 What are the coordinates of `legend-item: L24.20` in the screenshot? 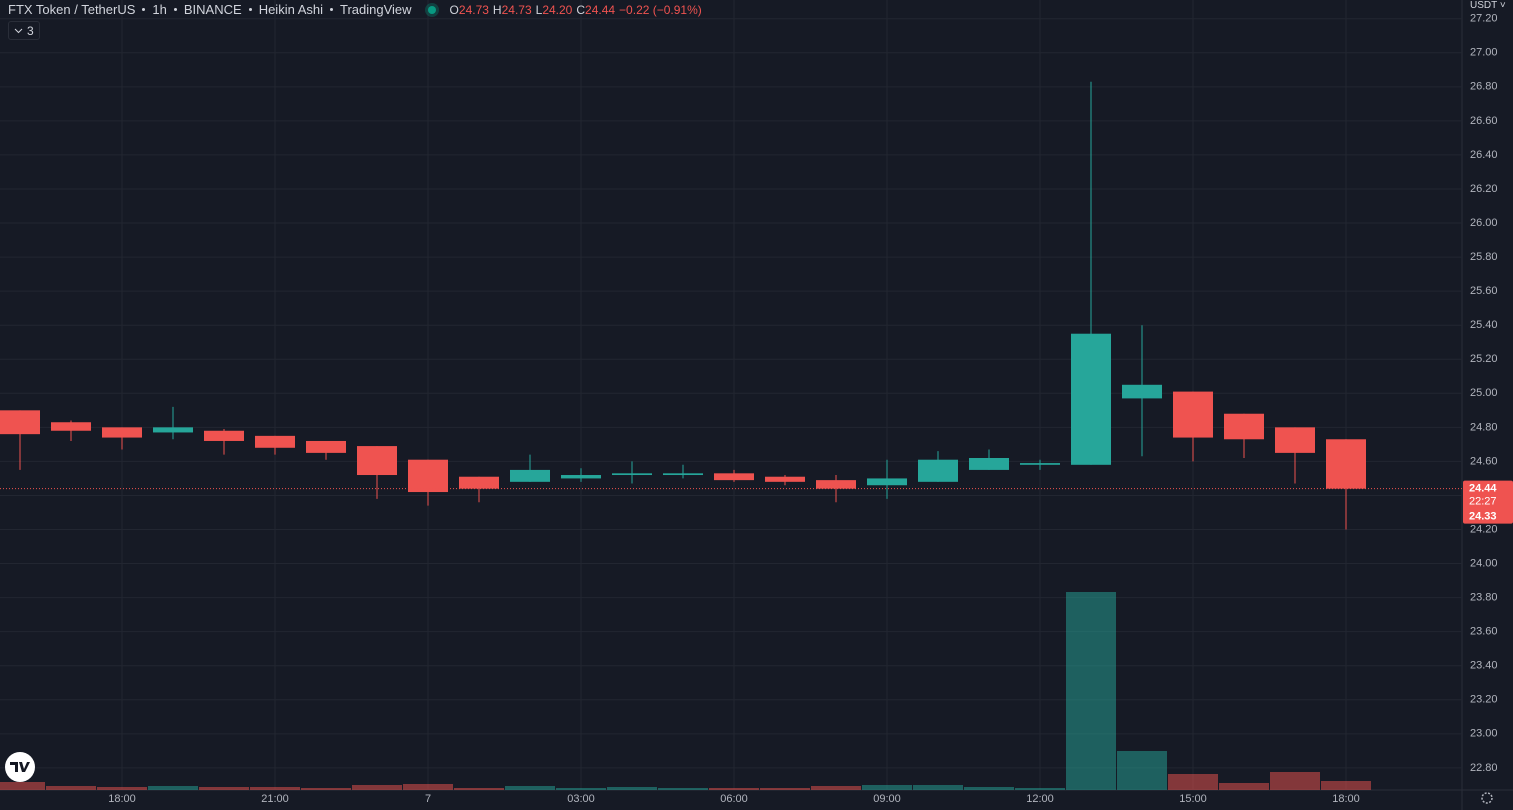 It's located at (554, 10).